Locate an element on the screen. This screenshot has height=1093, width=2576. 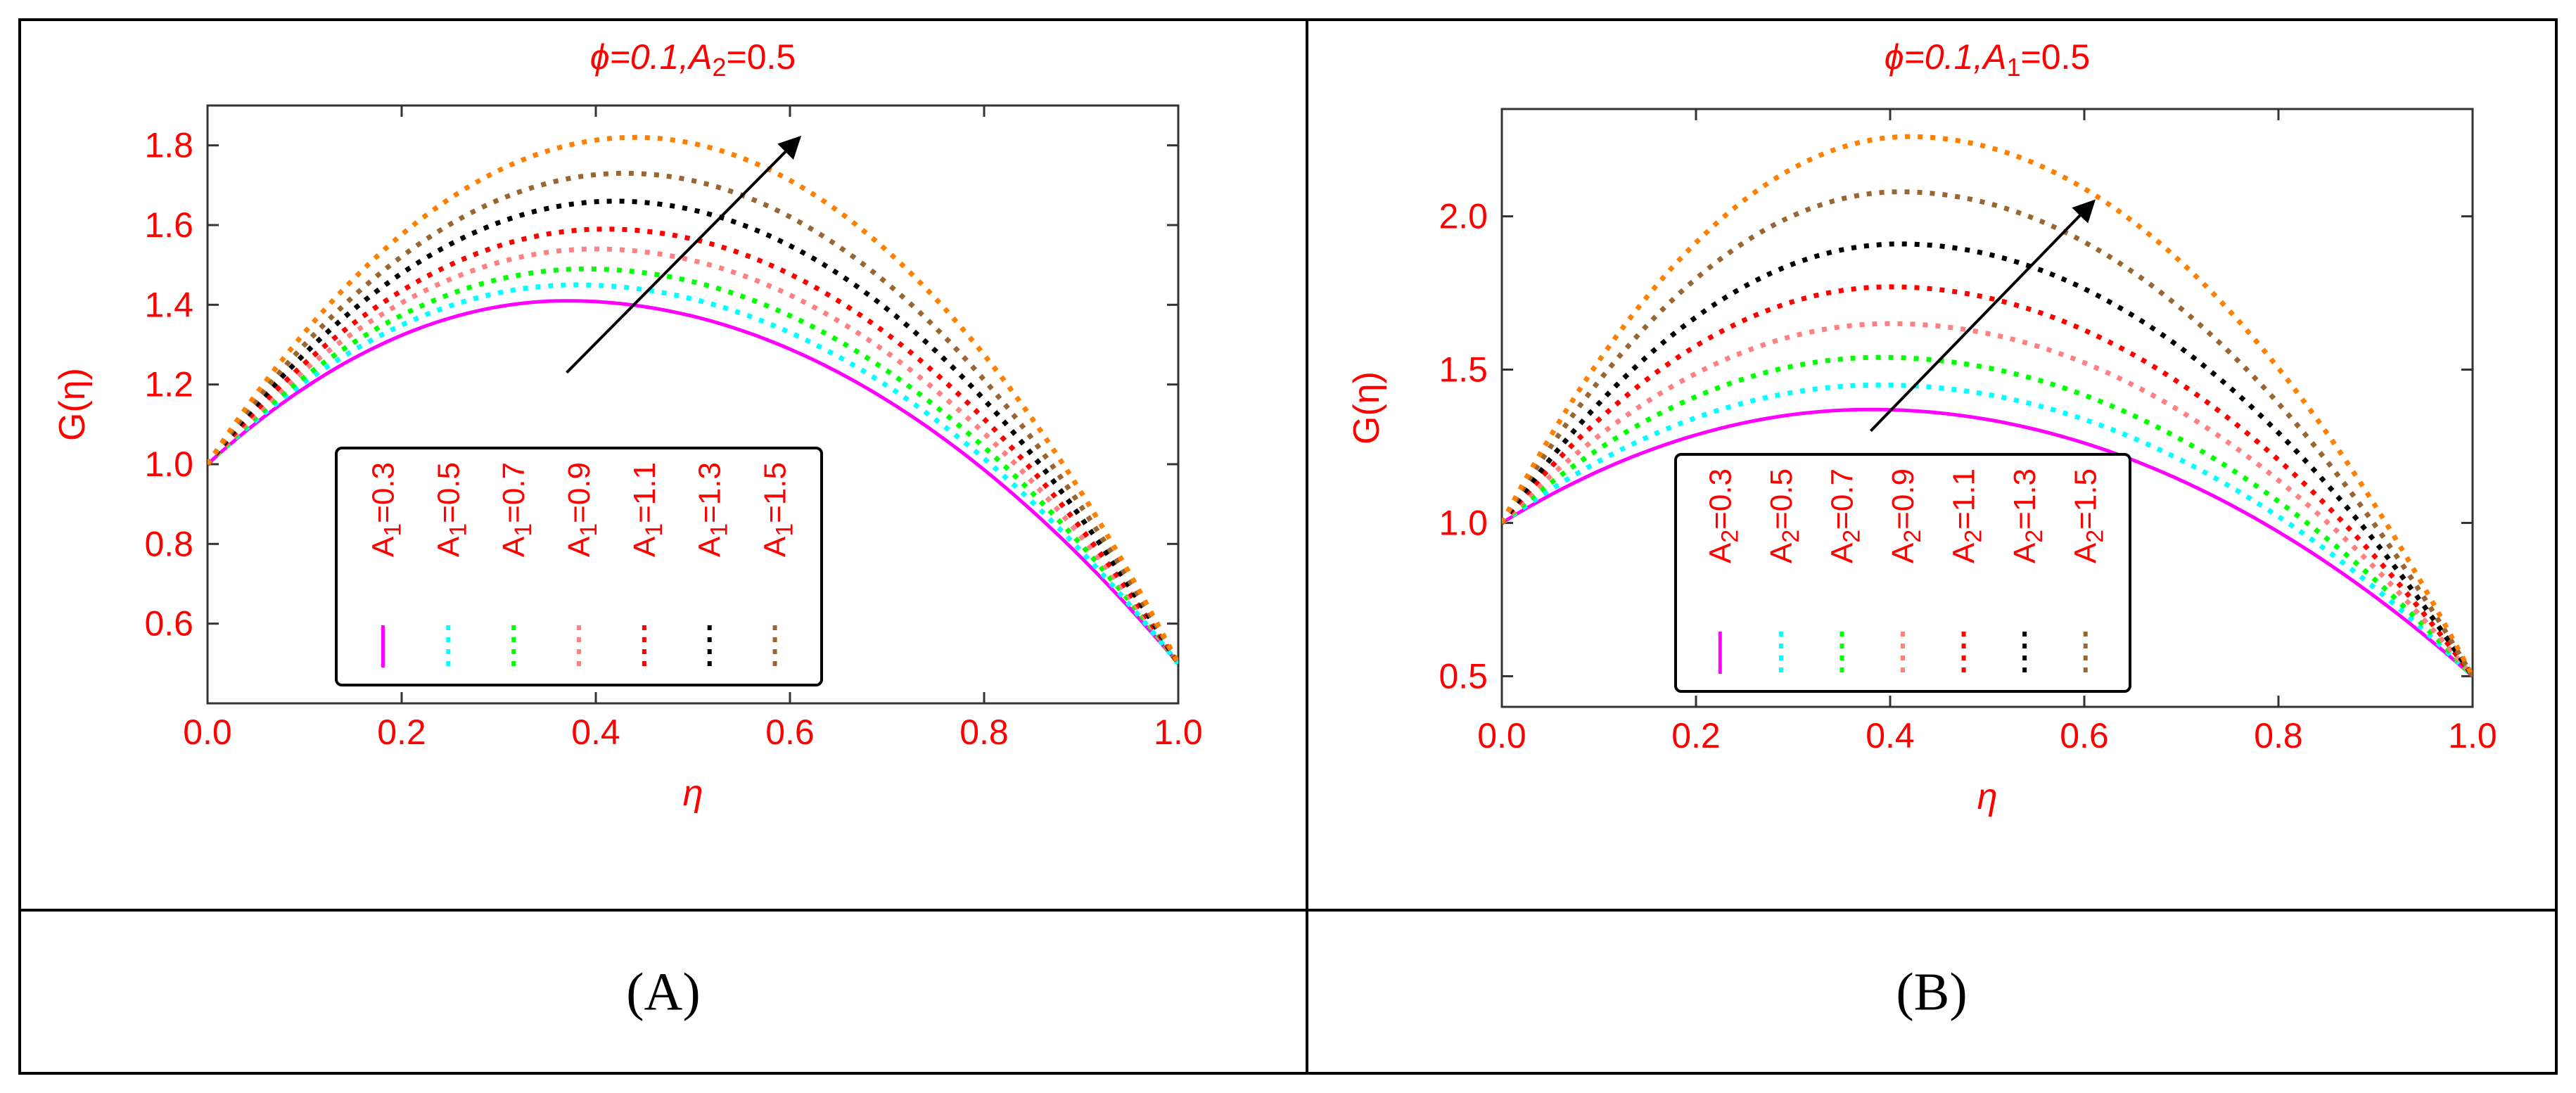
legend-label: A1=1.3 is located at coordinates (713, 509).